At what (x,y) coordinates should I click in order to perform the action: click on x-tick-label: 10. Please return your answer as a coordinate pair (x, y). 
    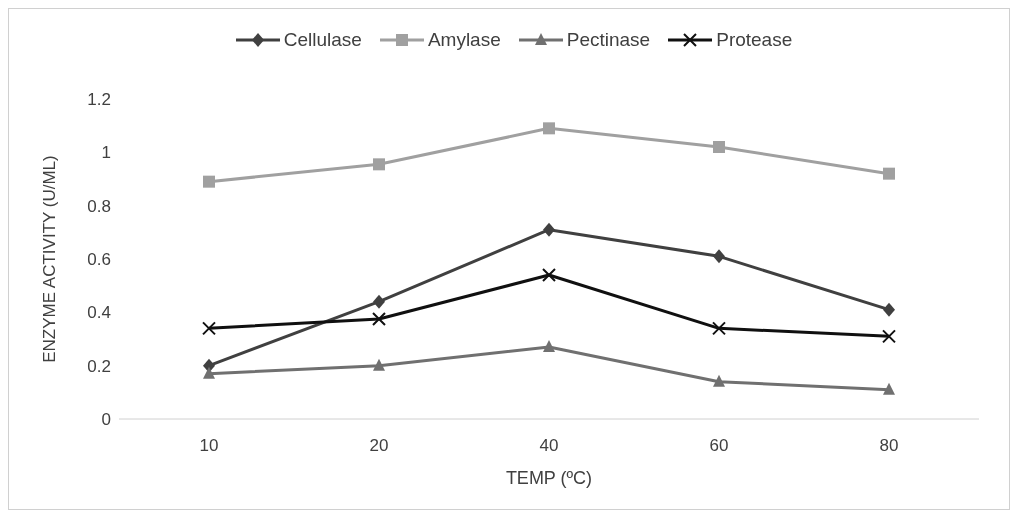
    Looking at the image, I should click on (209, 446).